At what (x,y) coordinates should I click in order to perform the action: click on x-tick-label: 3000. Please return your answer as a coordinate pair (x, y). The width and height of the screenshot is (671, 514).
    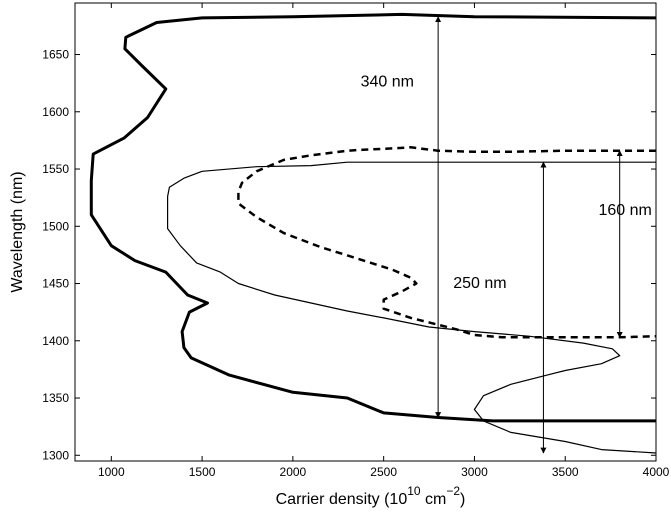
    Looking at the image, I should click on (474, 472).